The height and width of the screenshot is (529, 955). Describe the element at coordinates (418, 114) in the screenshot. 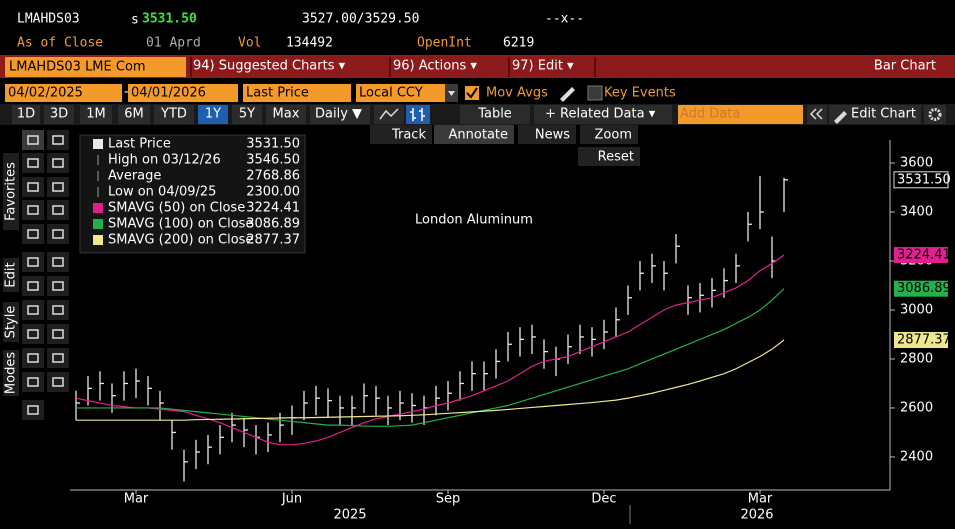

I see `bar-icon` at that location.